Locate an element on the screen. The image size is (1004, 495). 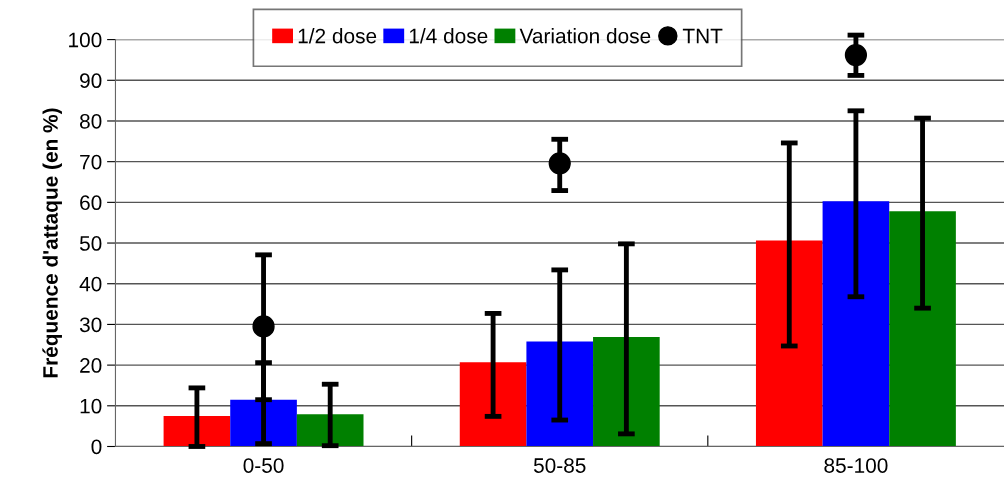
y-tick-label: 70 is located at coordinates (91, 162).